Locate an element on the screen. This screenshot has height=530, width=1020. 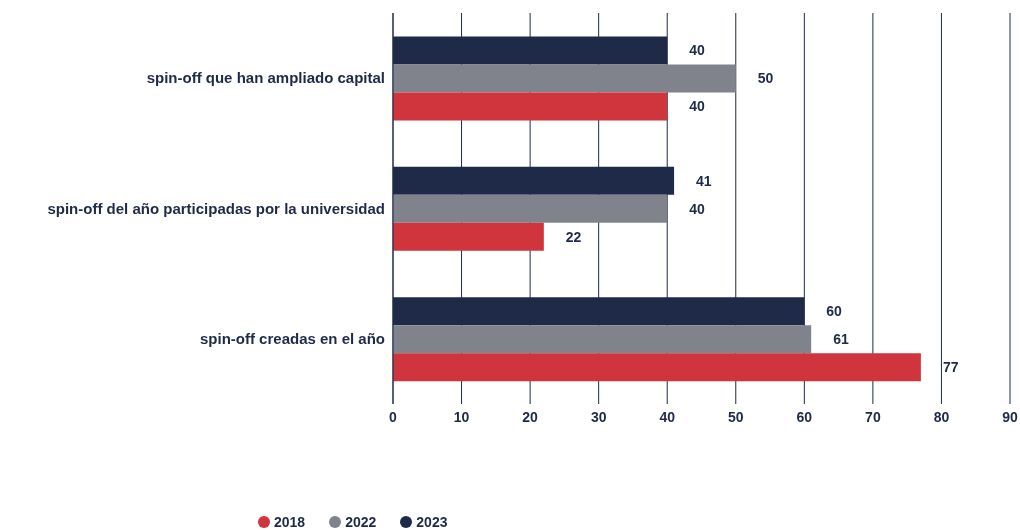
data-label: 50 is located at coordinates (765, 78).